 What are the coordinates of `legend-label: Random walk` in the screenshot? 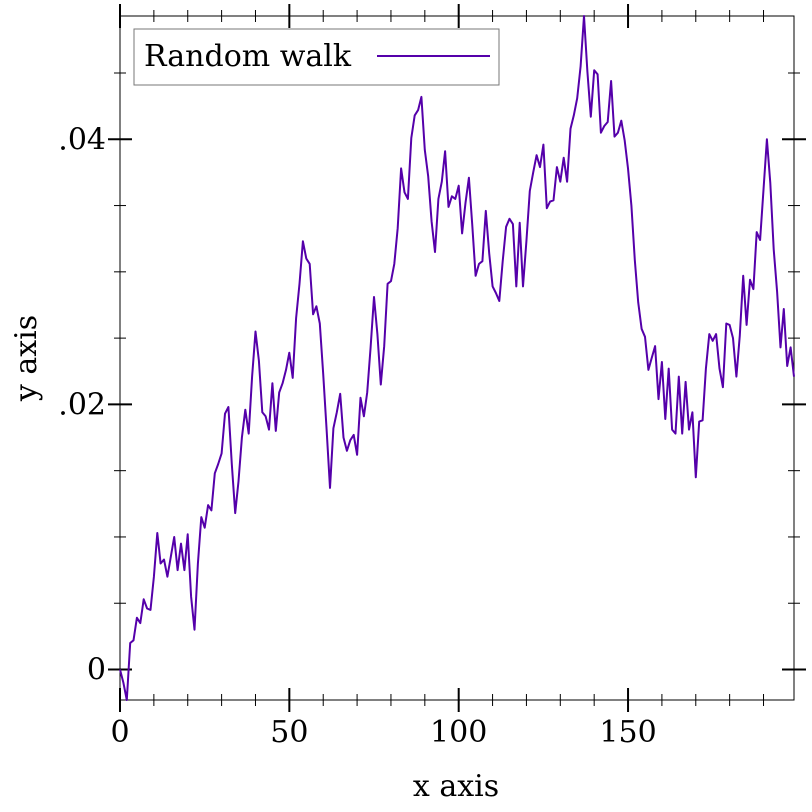 It's located at (248, 56).